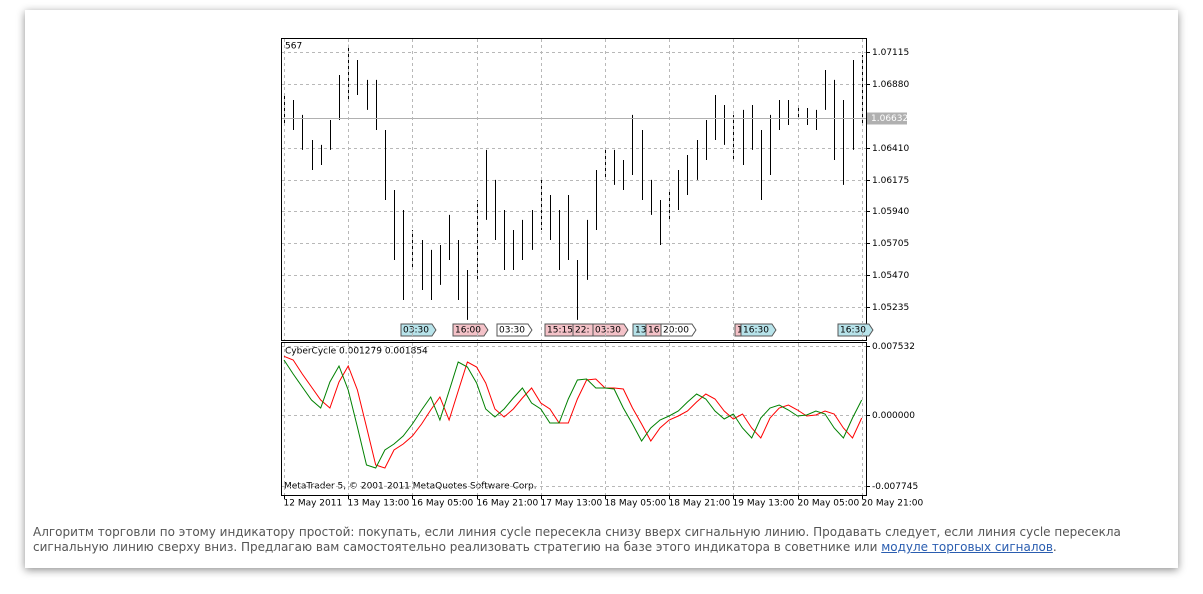 The image size is (1203, 594). What do you see at coordinates (893, 416) in the screenshot?
I see `y-tick-label: 0.000000` at bounding box center [893, 416].